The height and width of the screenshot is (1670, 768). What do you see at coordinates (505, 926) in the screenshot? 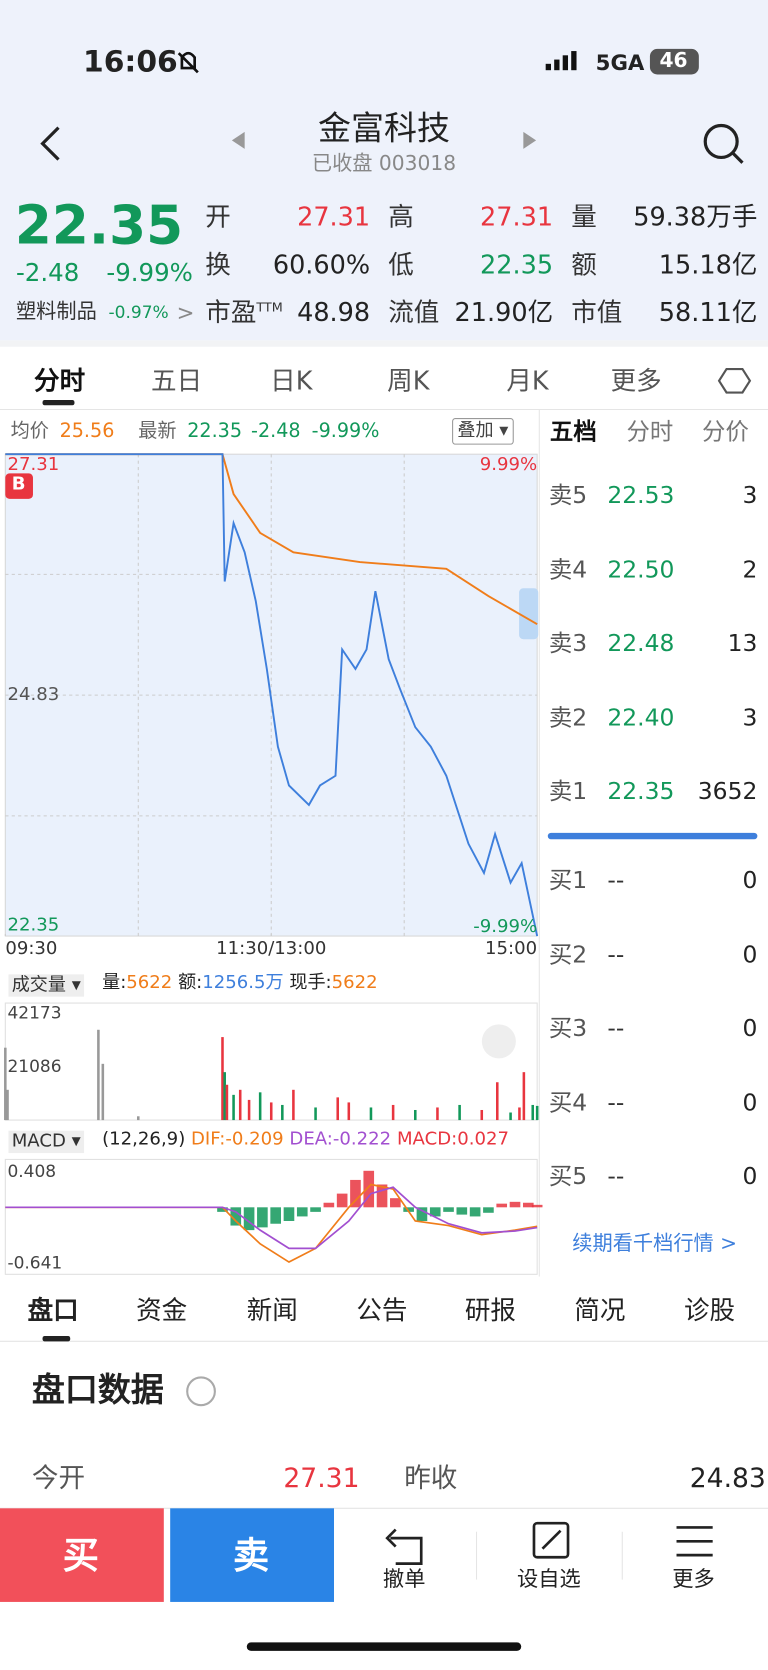
I see `pct-bottom: -9.99%` at bounding box center [505, 926].